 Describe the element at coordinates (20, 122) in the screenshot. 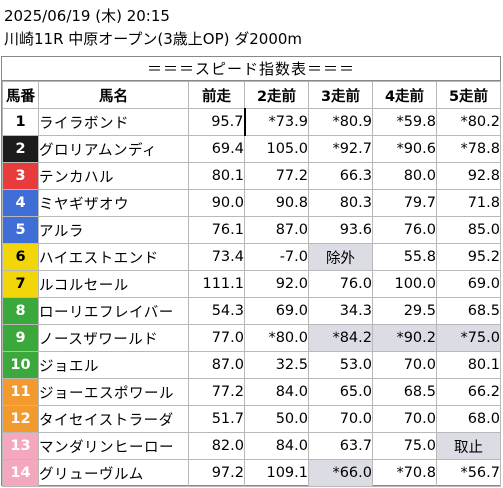

I see `horse-number-cell: 1` at that location.